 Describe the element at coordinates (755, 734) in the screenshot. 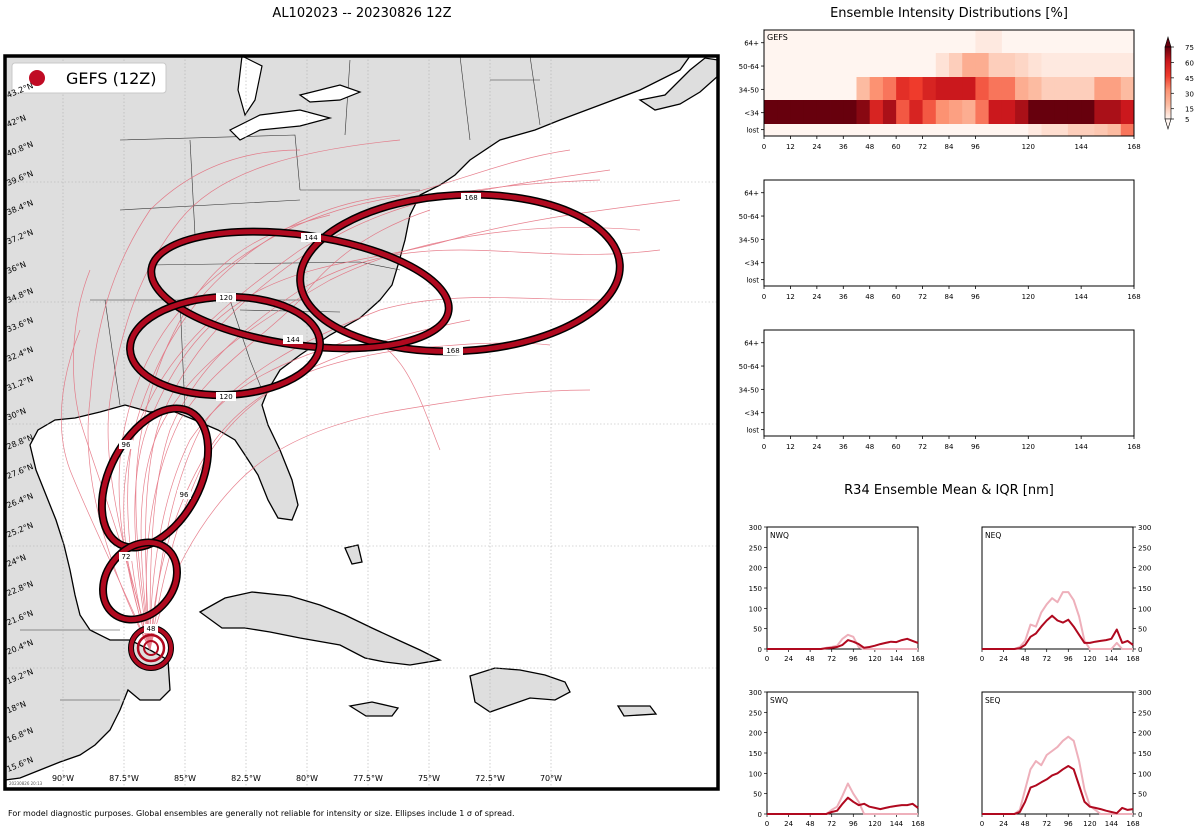

I see `y-tick-label: 200` at that location.